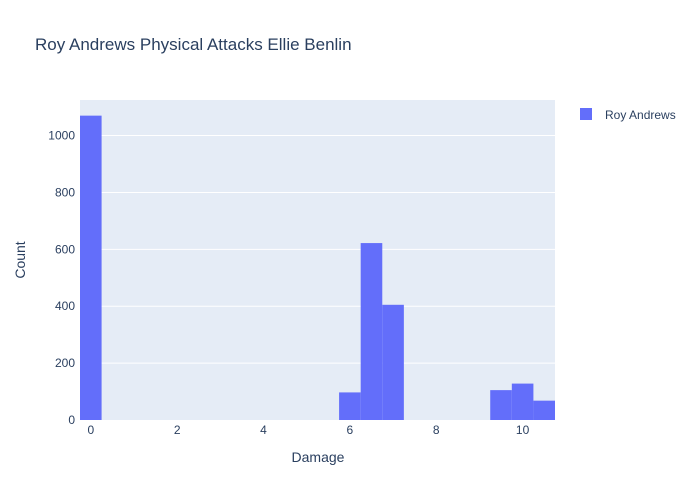 The image size is (700, 500). I want to click on x-axis-ticks: 0 2 4 6 8 10, so click(308, 430).